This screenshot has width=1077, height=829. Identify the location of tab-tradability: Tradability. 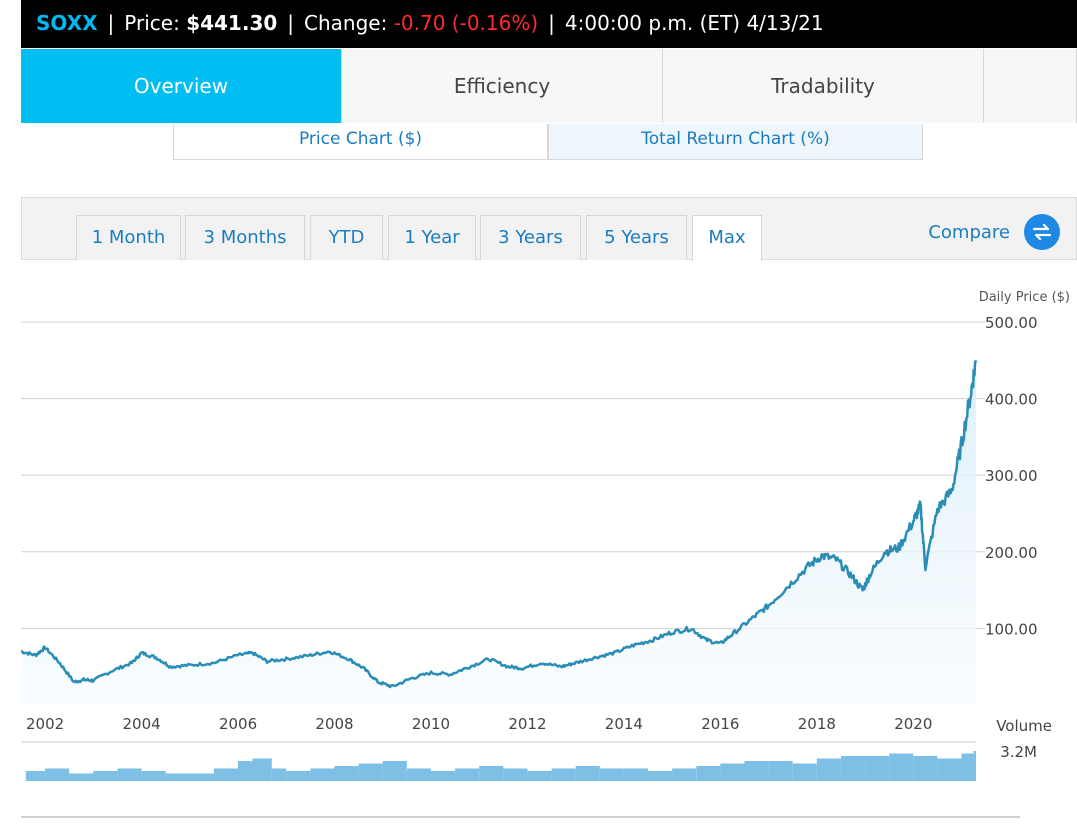
(823, 86).